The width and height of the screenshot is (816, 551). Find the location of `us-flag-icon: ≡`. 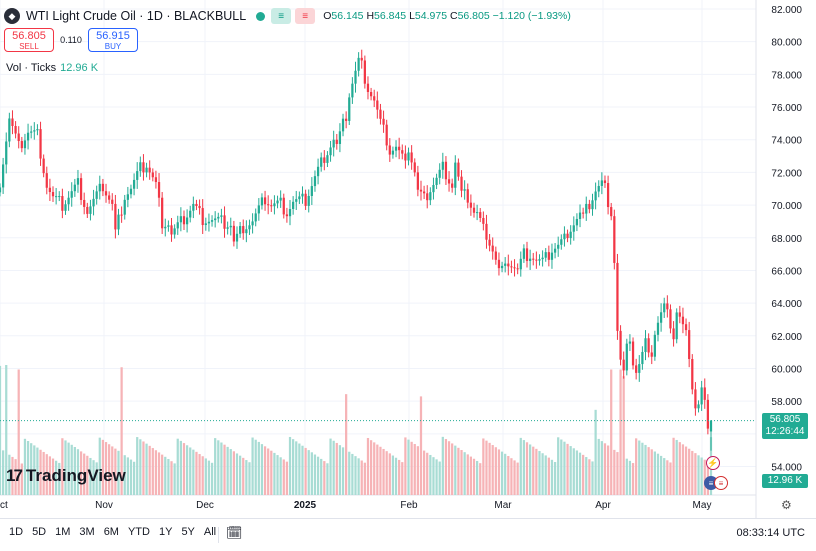

us-flag-icon: ≡ is located at coordinates (721, 483).